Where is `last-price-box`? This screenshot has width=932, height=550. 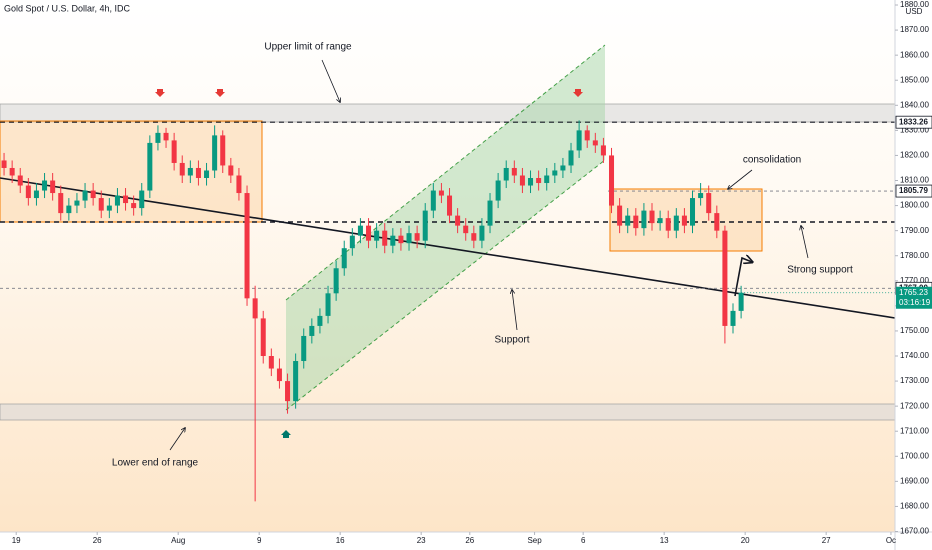
last-price-box is located at coordinates (914, 297).